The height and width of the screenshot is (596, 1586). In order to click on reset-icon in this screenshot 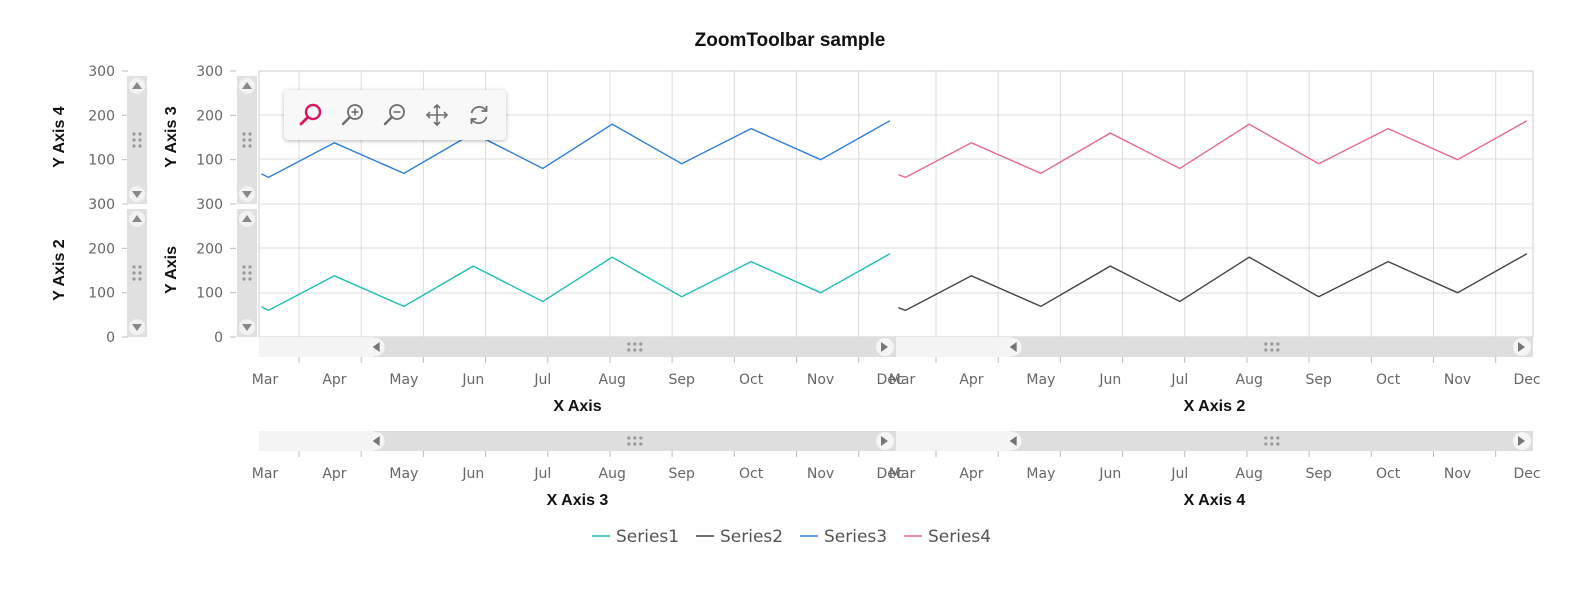, I will do `click(479, 115)`.